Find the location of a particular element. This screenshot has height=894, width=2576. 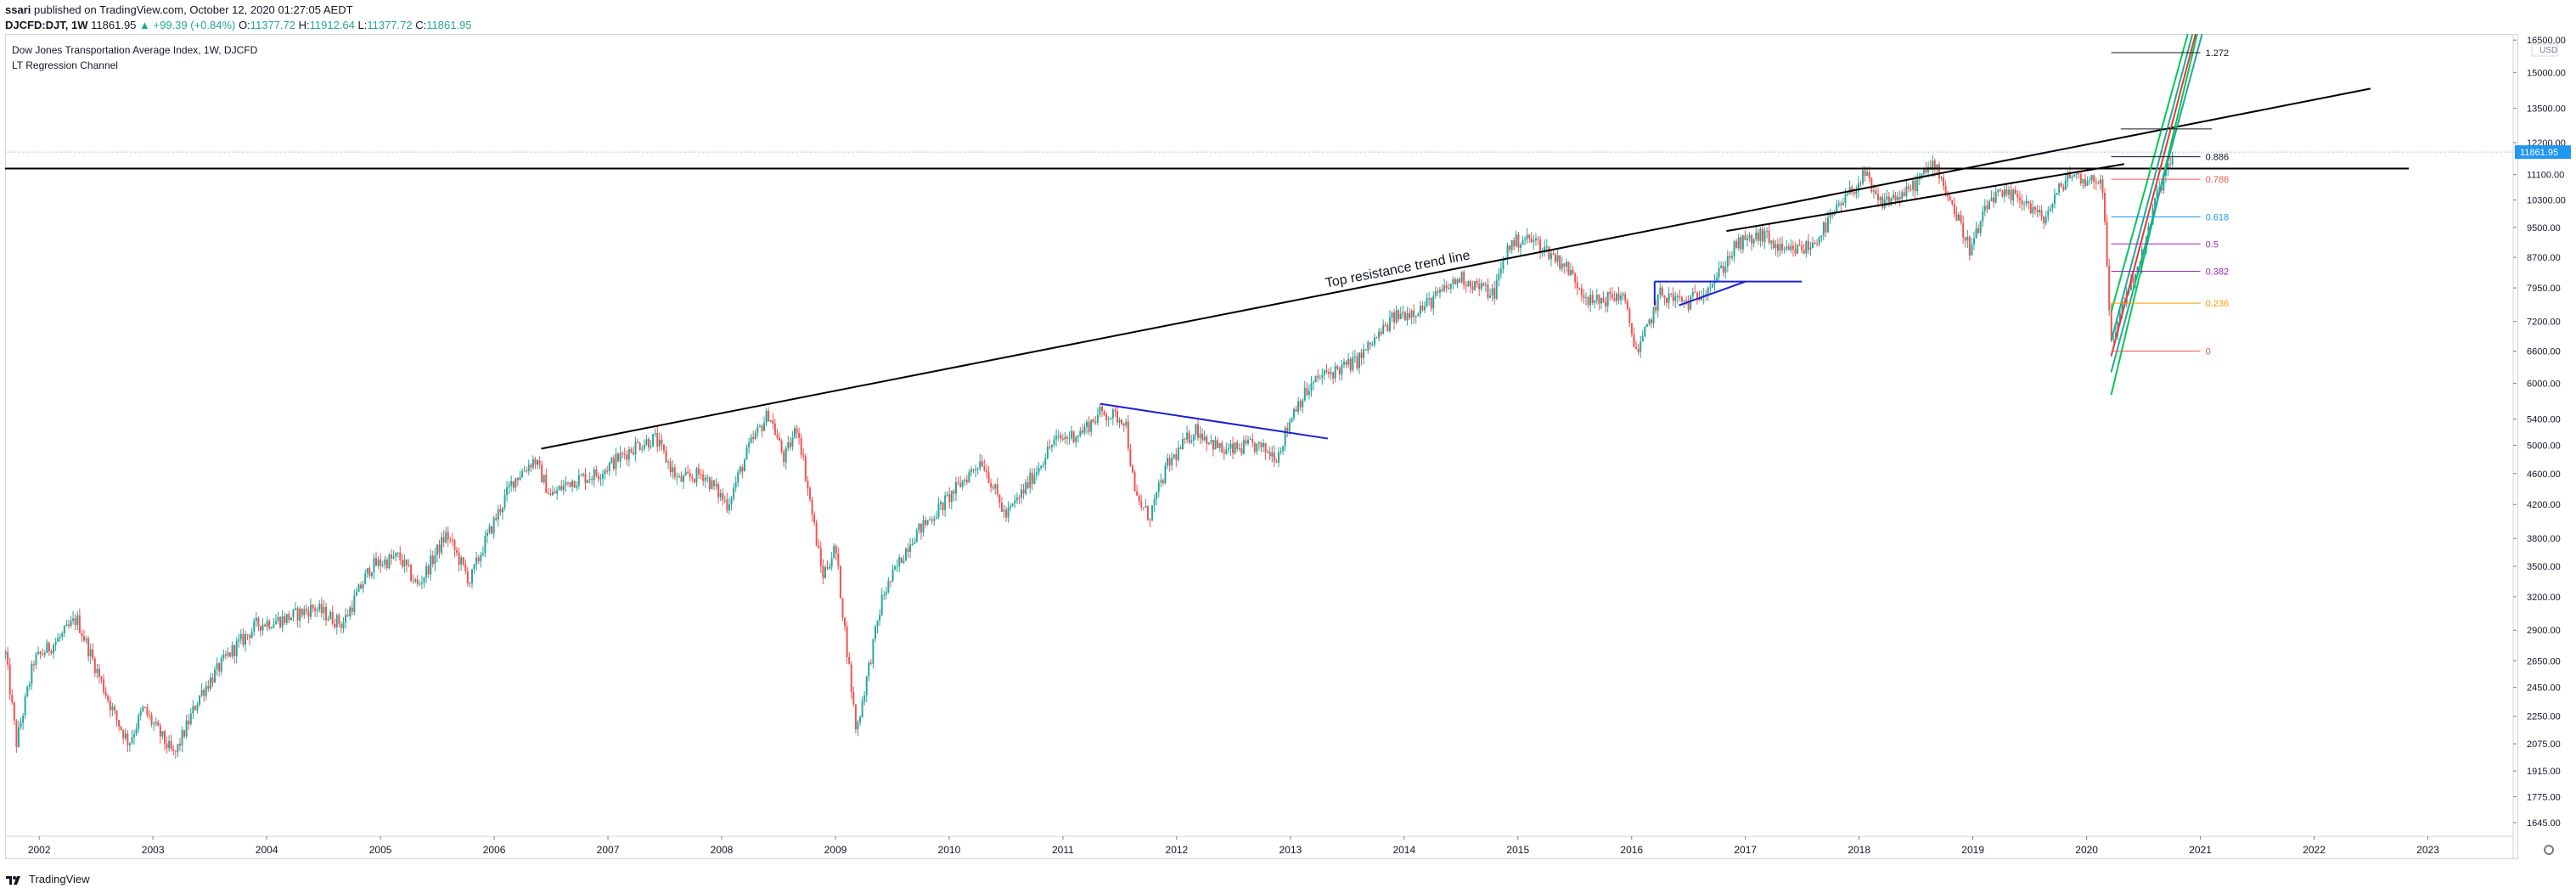

time-tick-label: 2018 is located at coordinates (1859, 850).